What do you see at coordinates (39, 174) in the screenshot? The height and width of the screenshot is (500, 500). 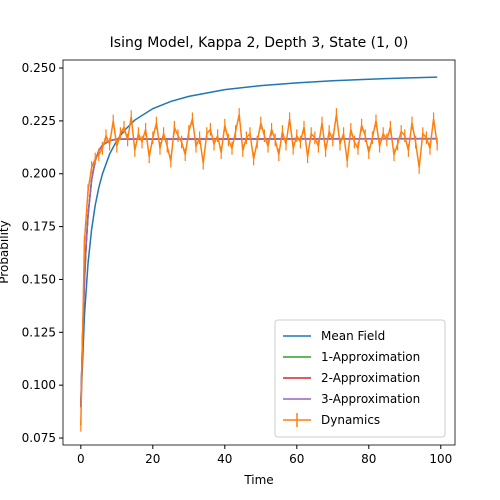 I see `y-tick-label: 0.200` at bounding box center [39, 174].